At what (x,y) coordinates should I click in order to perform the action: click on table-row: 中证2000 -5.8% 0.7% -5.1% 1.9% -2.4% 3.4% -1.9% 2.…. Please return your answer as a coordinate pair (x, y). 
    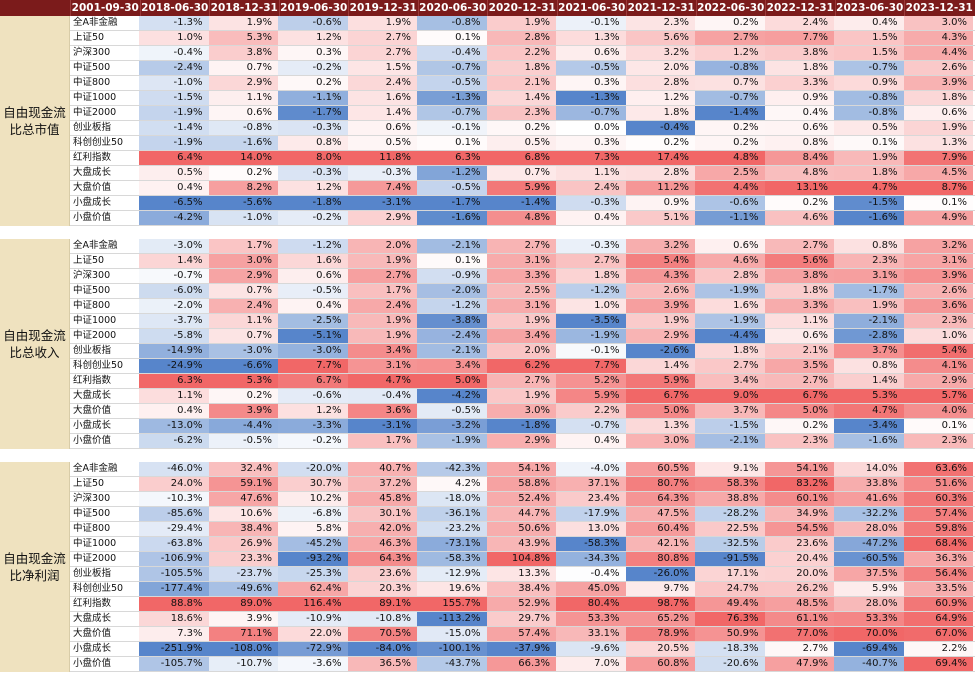
    Looking at the image, I should click on (522, 336).